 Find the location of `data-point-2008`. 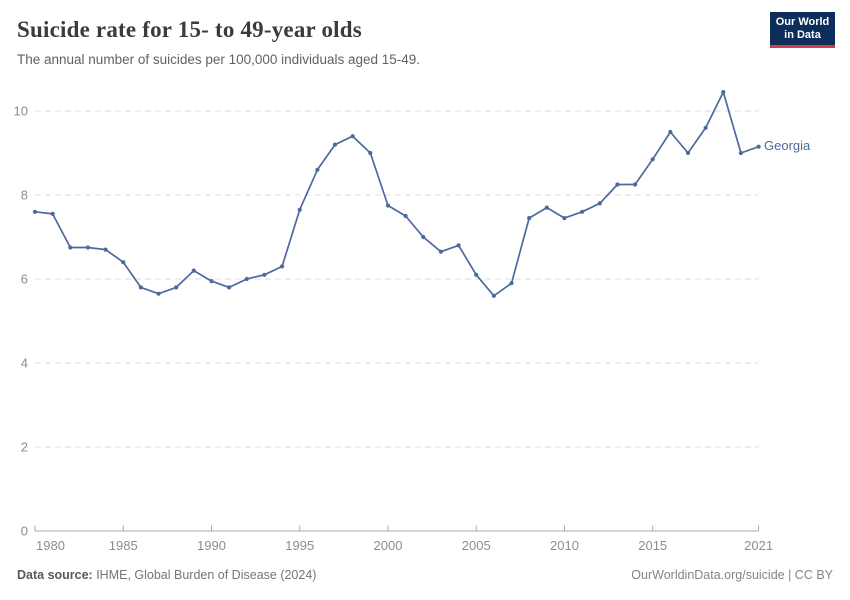

data-point-2008 is located at coordinates (529, 218).